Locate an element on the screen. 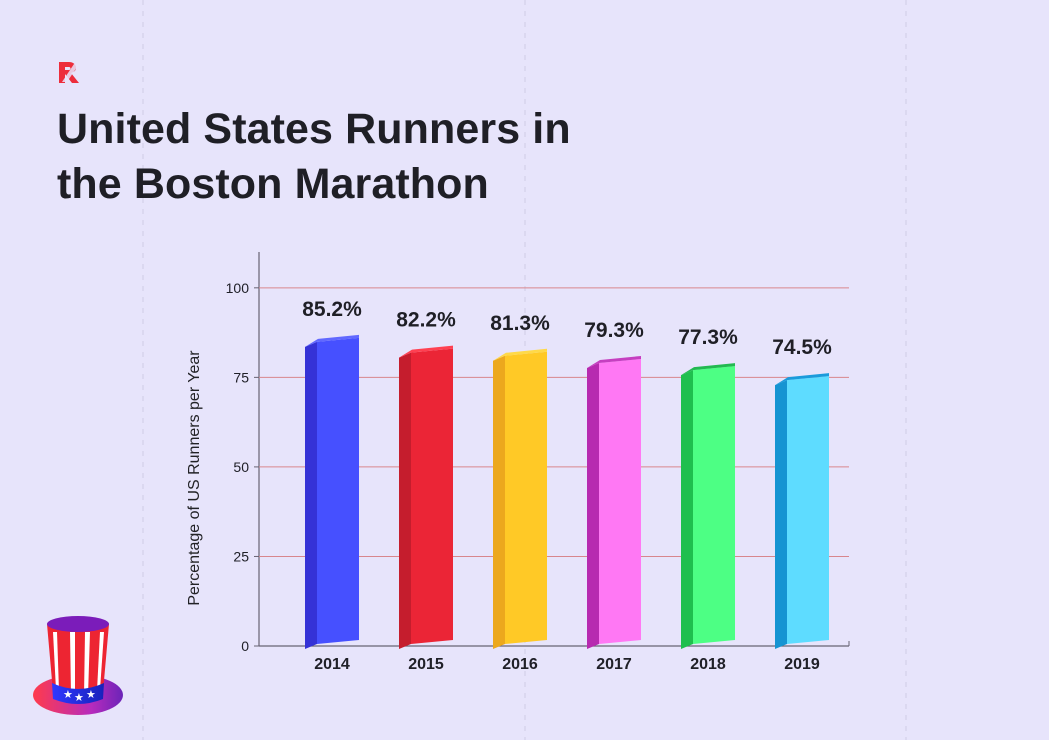  y-axis-tick-label: 0 is located at coordinates (245, 646).